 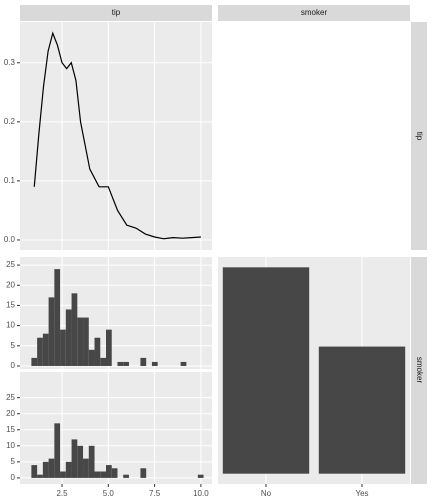 I want to click on x-tick-label: 2.5, so click(x=62, y=493).